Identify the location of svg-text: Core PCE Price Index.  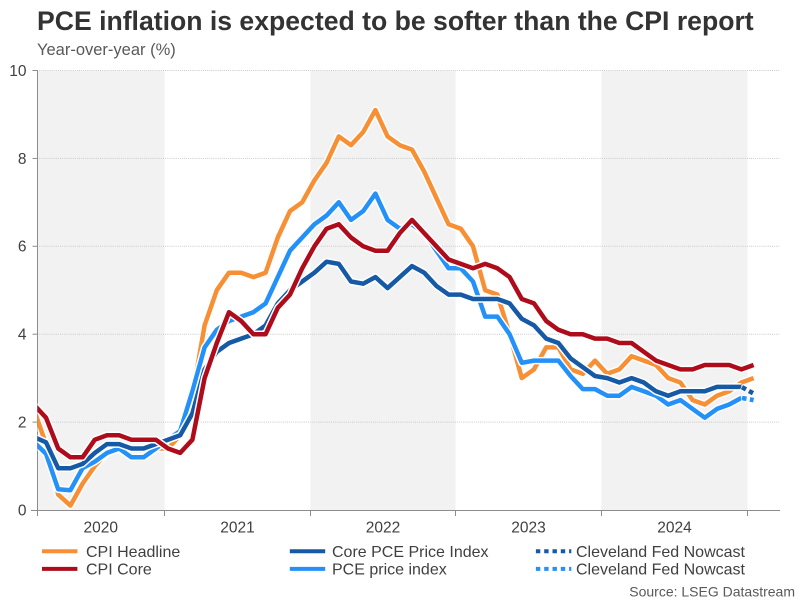
(410, 552).